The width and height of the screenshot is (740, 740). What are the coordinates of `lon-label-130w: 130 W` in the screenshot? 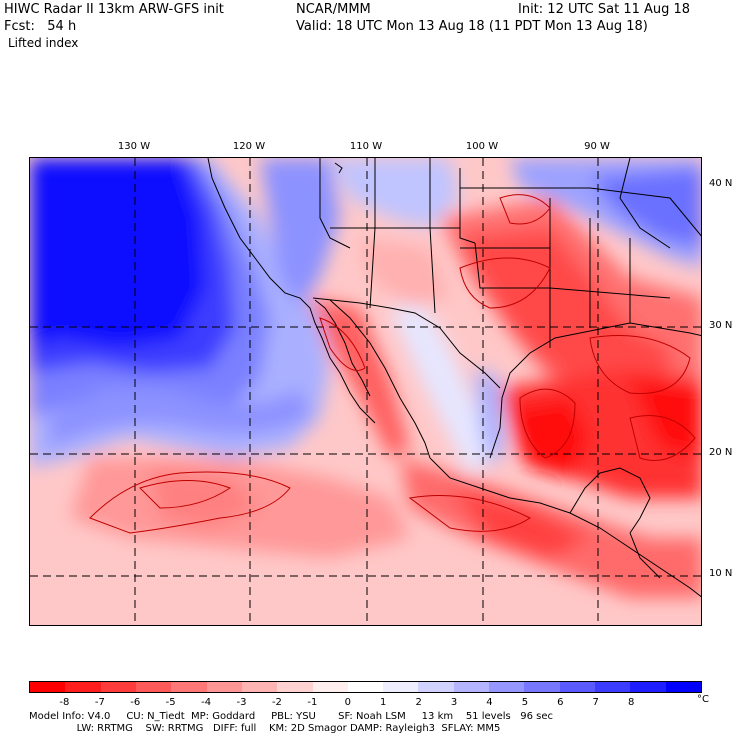 It's located at (134, 146).